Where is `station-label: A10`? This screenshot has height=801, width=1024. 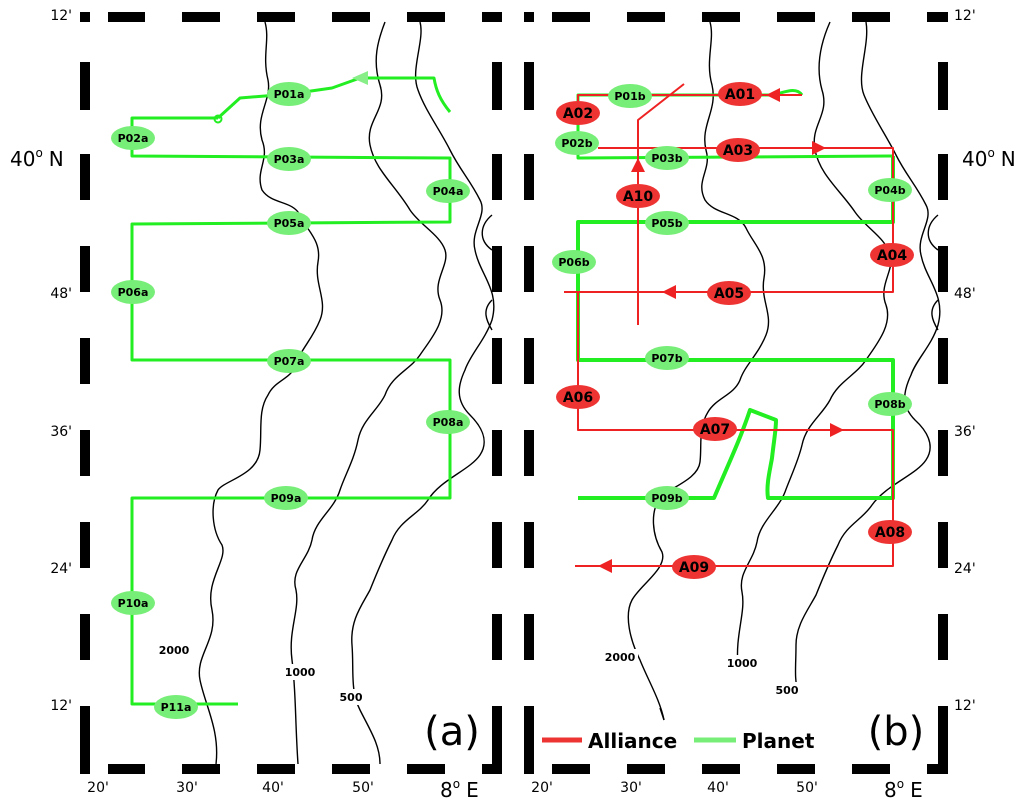
station-label: A10 is located at coordinates (638, 197).